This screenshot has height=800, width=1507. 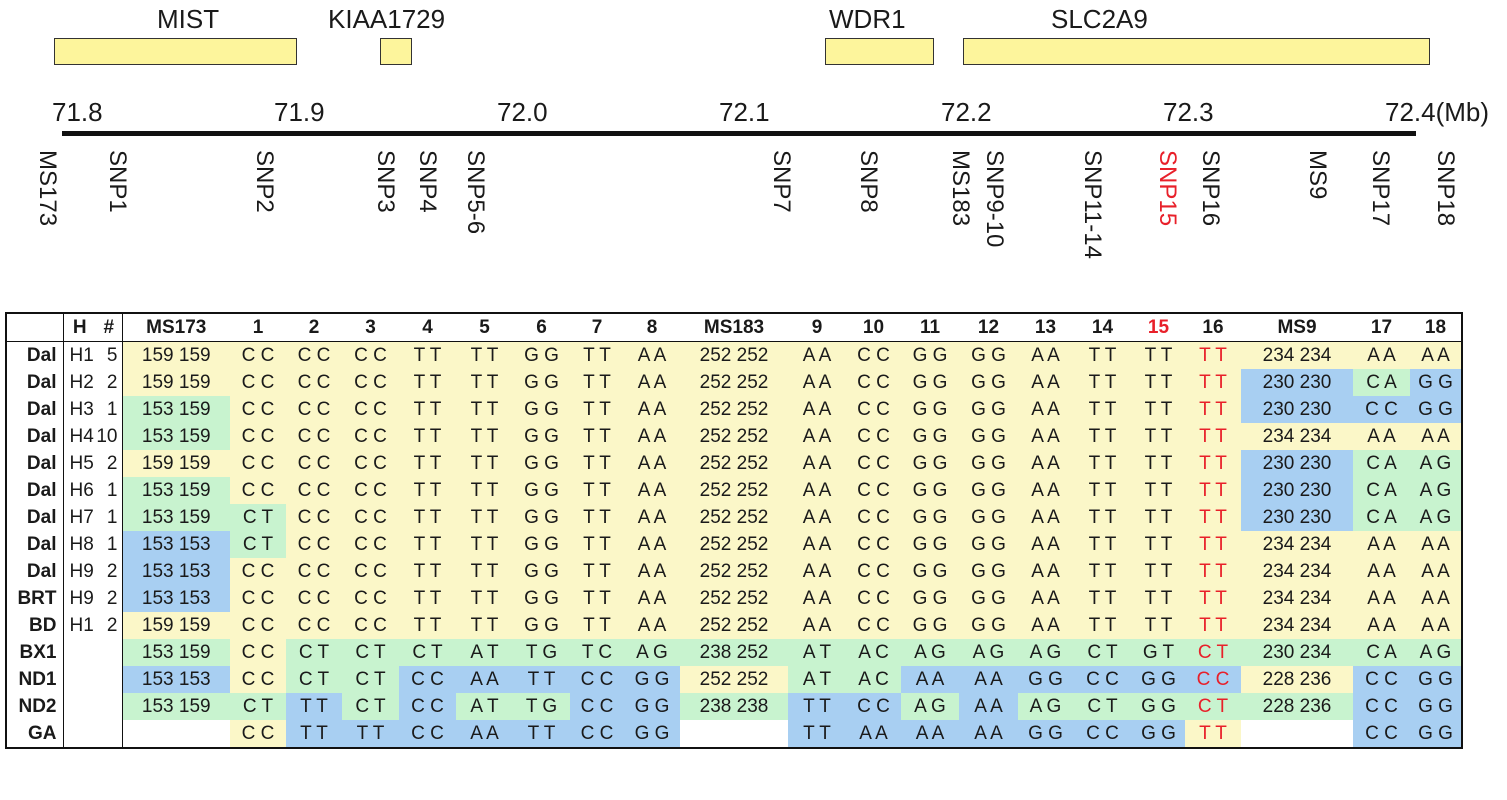 What do you see at coordinates (109, 355) in the screenshot?
I see `count-cell: 5` at bounding box center [109, 355].